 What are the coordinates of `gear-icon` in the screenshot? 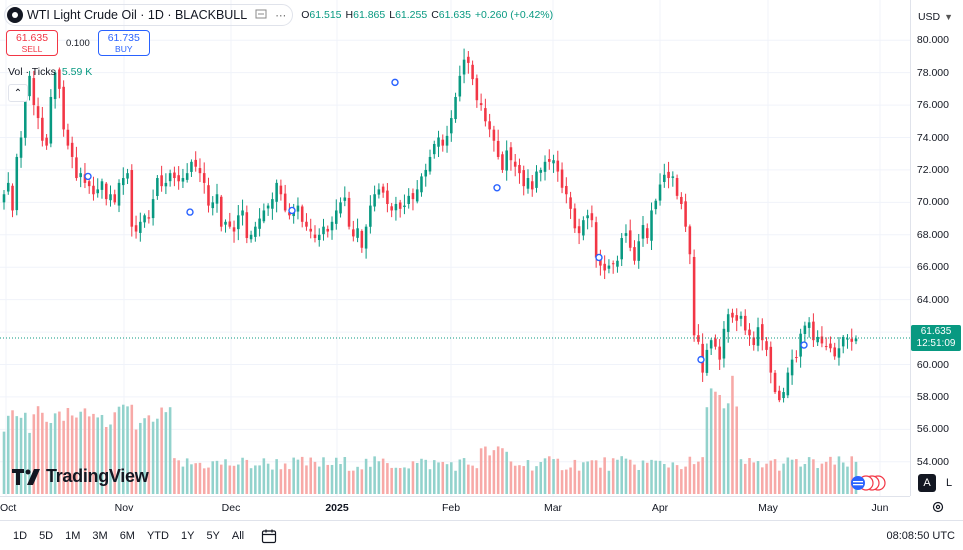 It's located at (938, 507).